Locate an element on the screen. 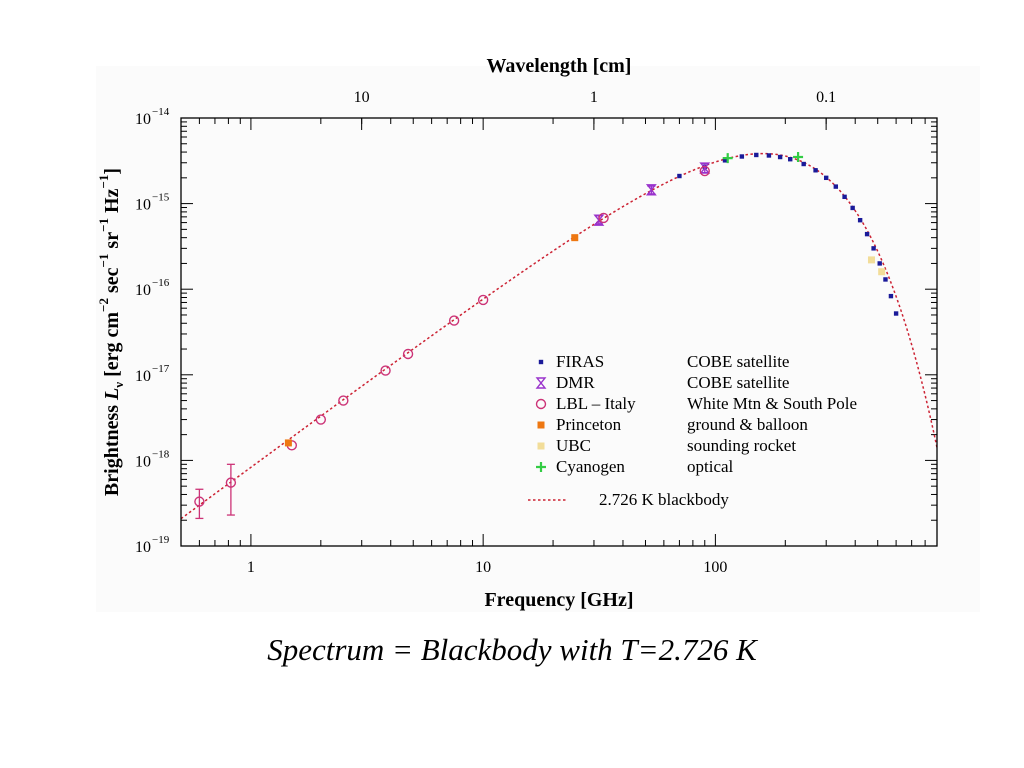 This screenshot has width=1024, height=768. legend-name: Princeton is located at coordinates (589, 424).